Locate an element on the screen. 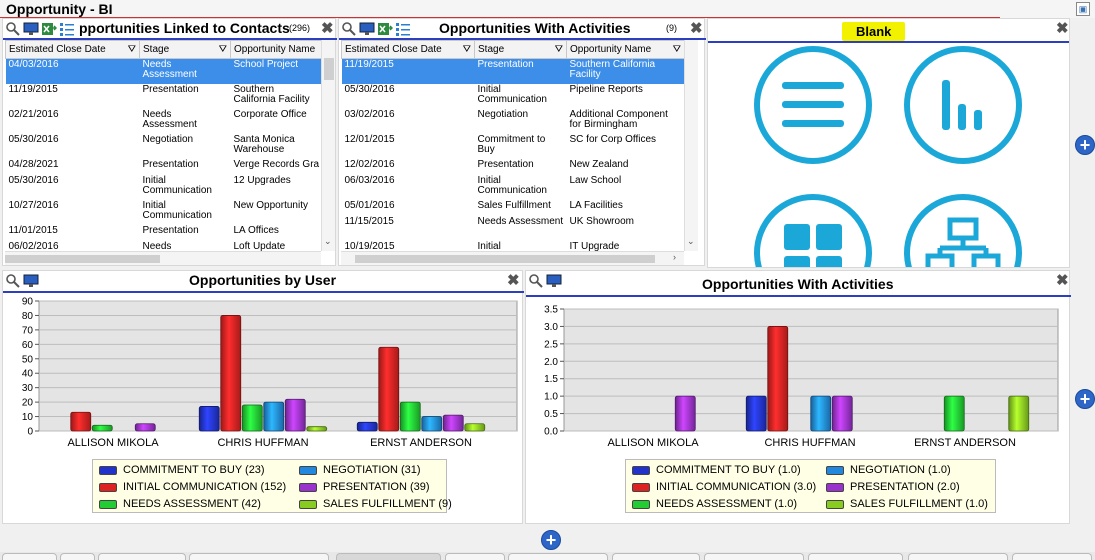 The height and width of the screenshot is (560, 1095). table-row: 10/19/2015 Initial IT Upgrade is located at coordinates (513, 249).